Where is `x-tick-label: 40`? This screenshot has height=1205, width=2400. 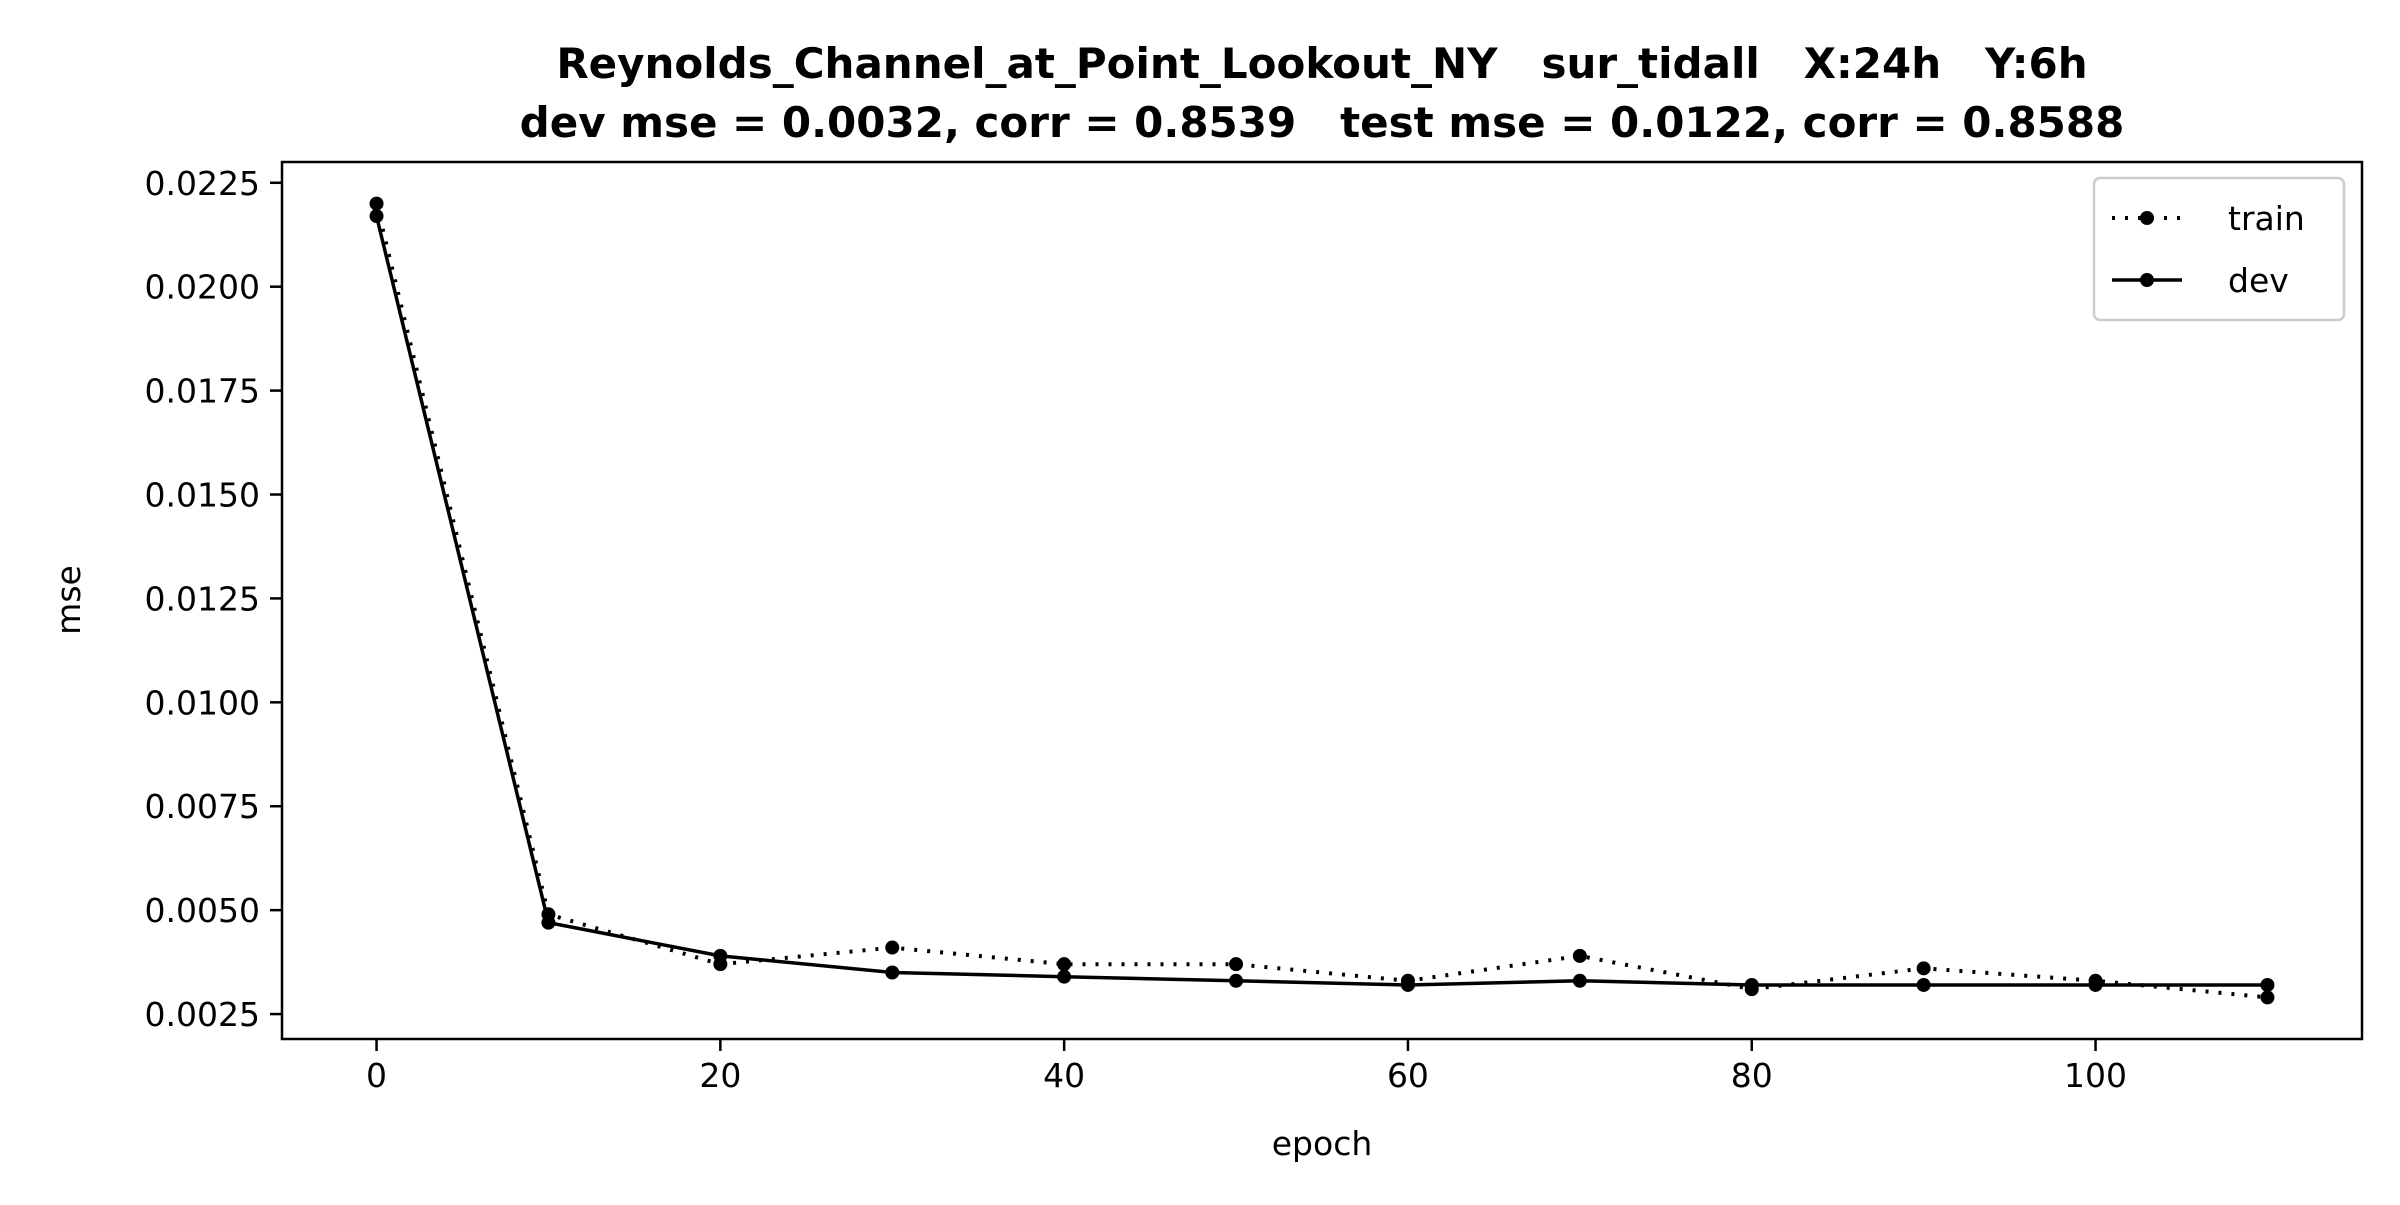
x-tick-label: 40 is located at coordinates (1064, 1075).